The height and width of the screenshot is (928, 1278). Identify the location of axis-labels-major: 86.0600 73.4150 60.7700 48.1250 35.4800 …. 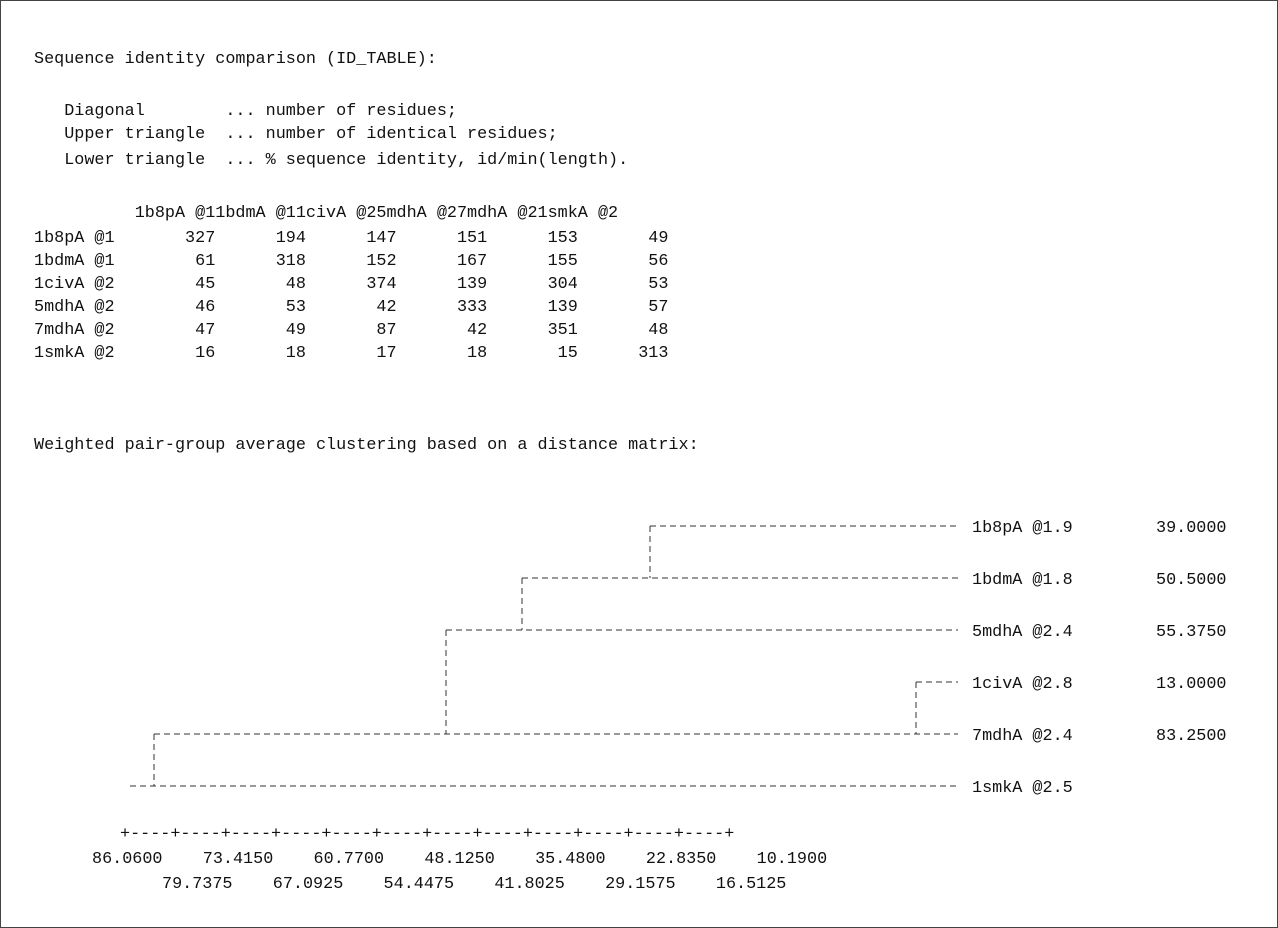
(460, 859).